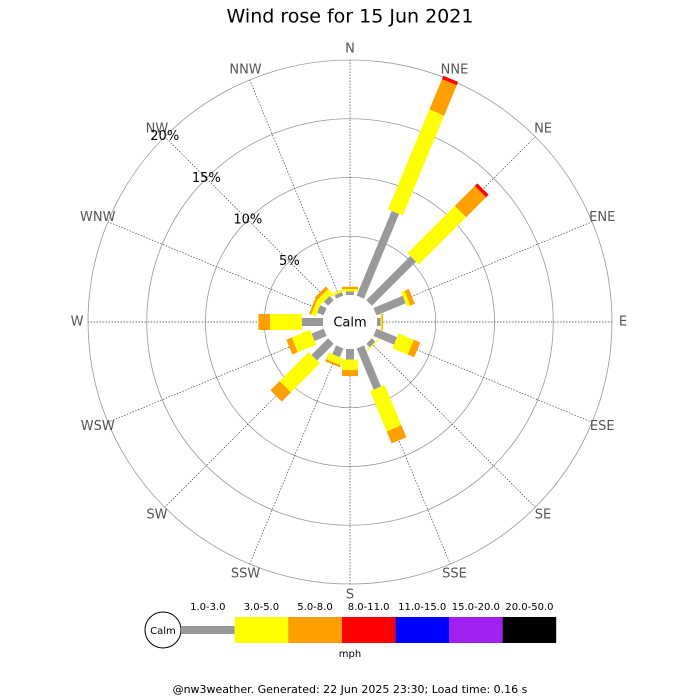  What do you see at coordinates (207, 607) in the screenshot?
I see `legend-label: 1.0-3.0` at bounding box center [207, 607].